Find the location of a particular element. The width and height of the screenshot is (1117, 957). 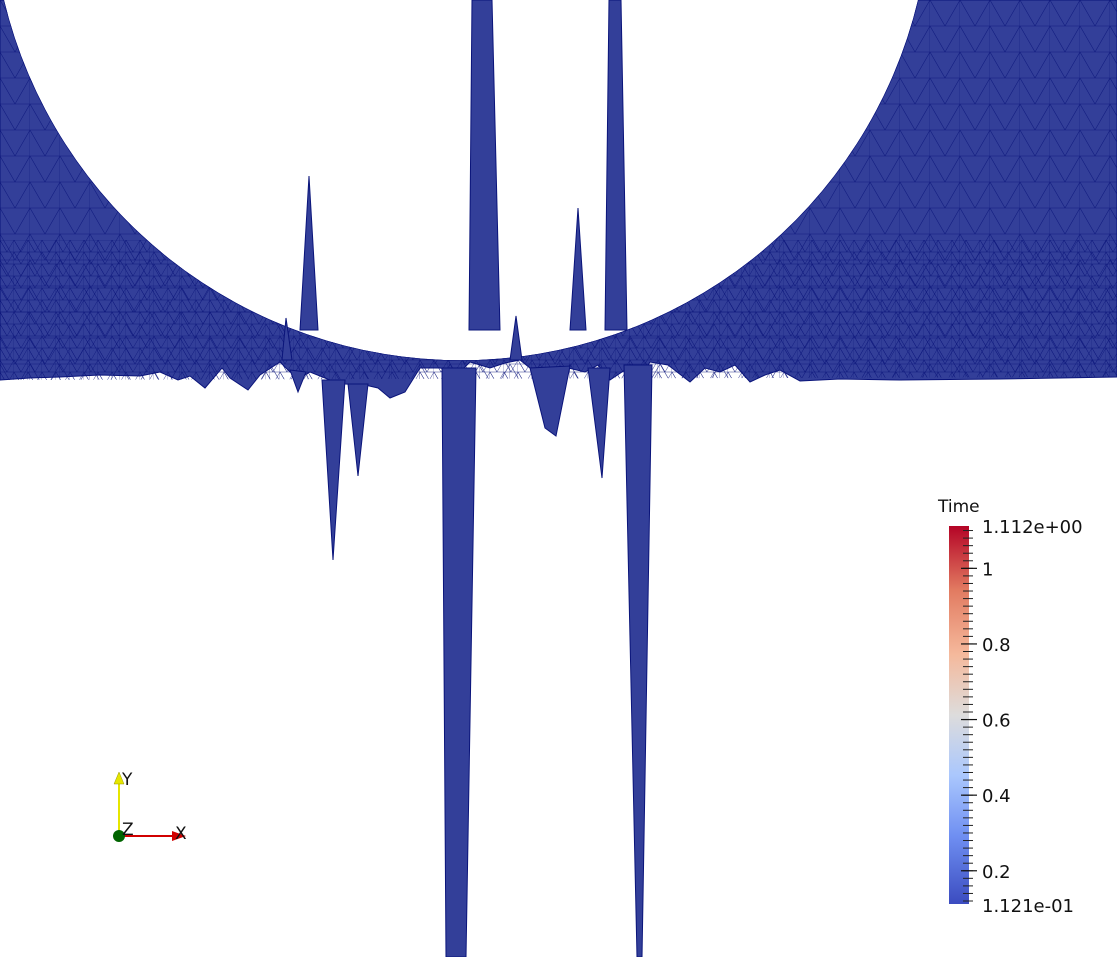

scalar-bar-major-ticks: 1 0.8 0.6 0.4 0.2 is located at coordinates (986, 721).